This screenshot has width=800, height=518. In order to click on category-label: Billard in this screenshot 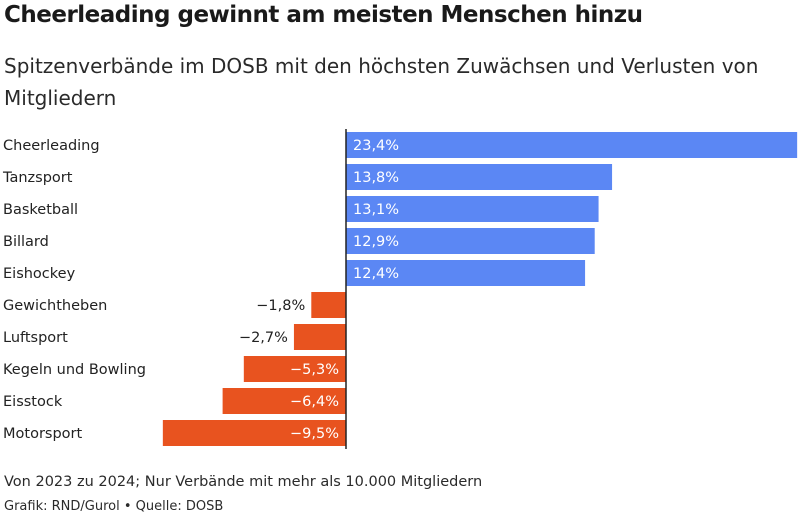, I will do `click(26, 242)`.